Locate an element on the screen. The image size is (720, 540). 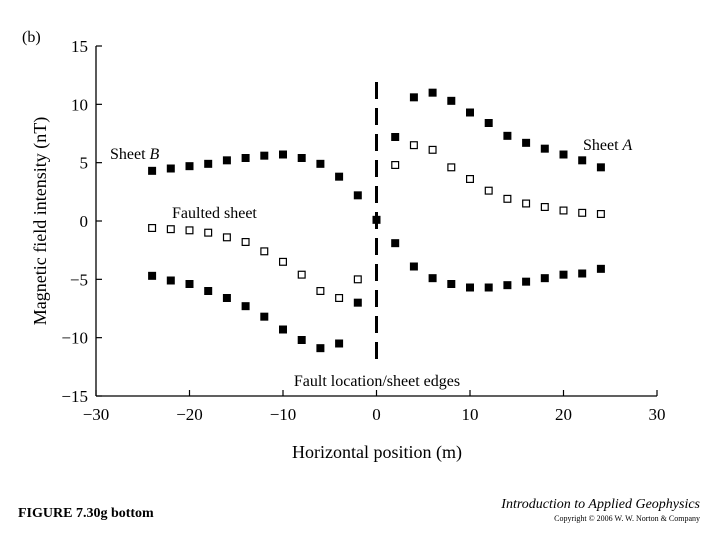
series-label-sheet-b: Sheet B is located at coordinates (135, 154).